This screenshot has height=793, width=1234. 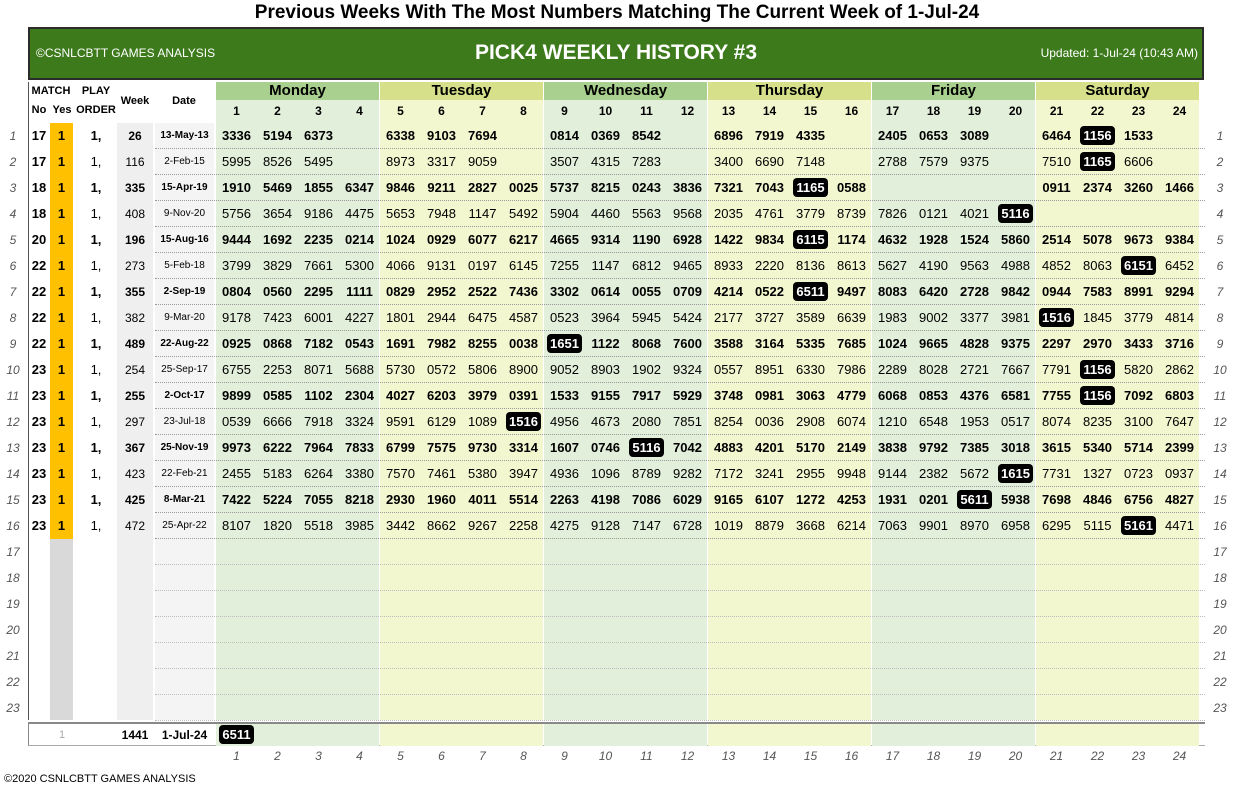 What do you see at coordinates (523, 291) in the screenshot?
I see `draw-number: 7436` at bounding box center [523, 291].